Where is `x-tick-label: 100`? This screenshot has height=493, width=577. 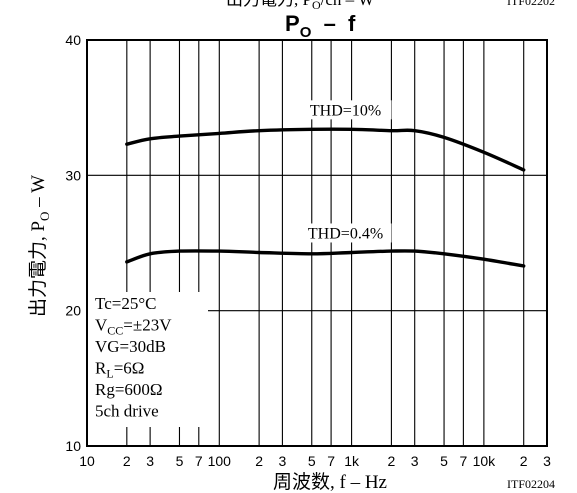 x-tick-label: 100 is located at coordinates (220, 461).